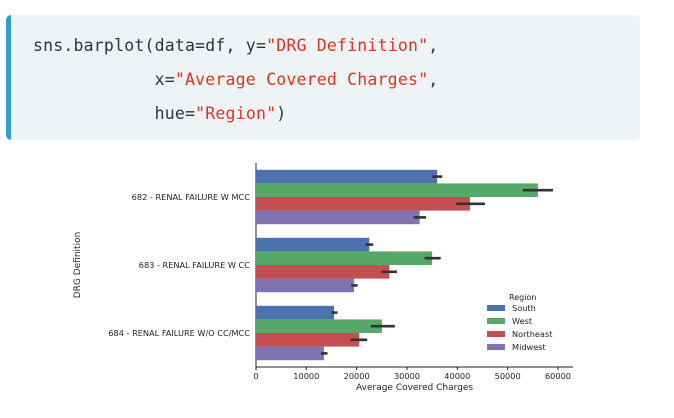 The width and height of the screenshot is (674, 418). I want to click on legend-label: South, so click(524, 308).